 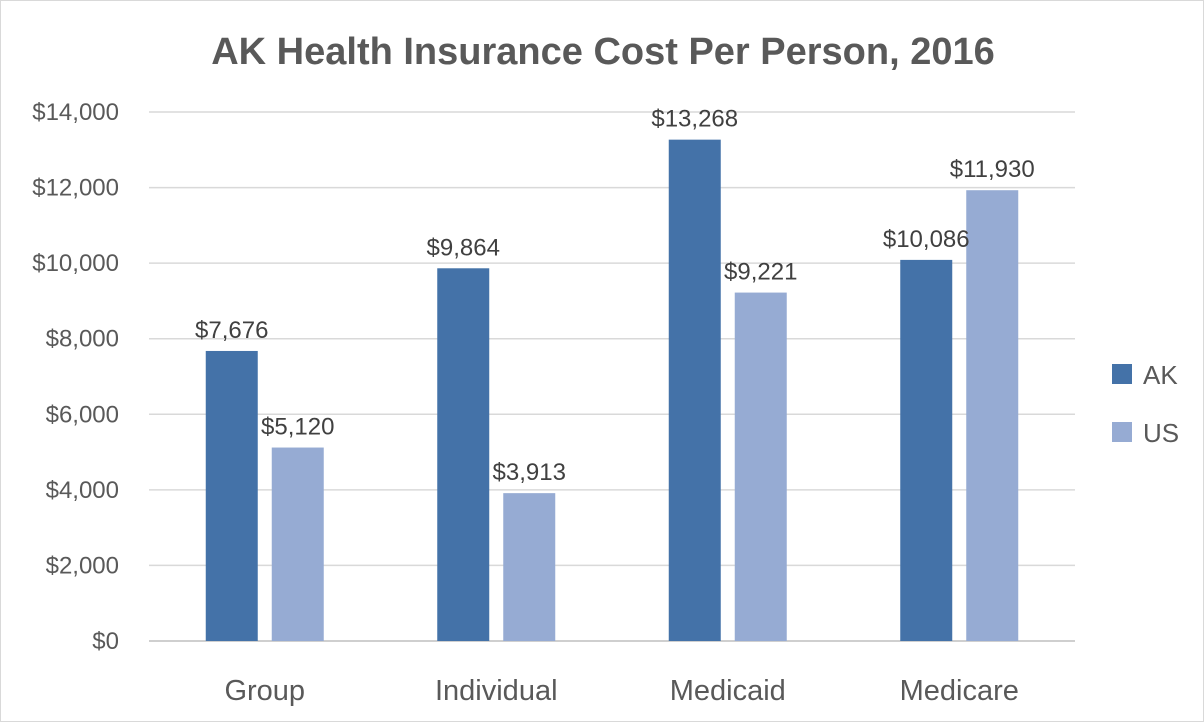 I want to click on data-label: $5,120, so click(x=297, y=427).